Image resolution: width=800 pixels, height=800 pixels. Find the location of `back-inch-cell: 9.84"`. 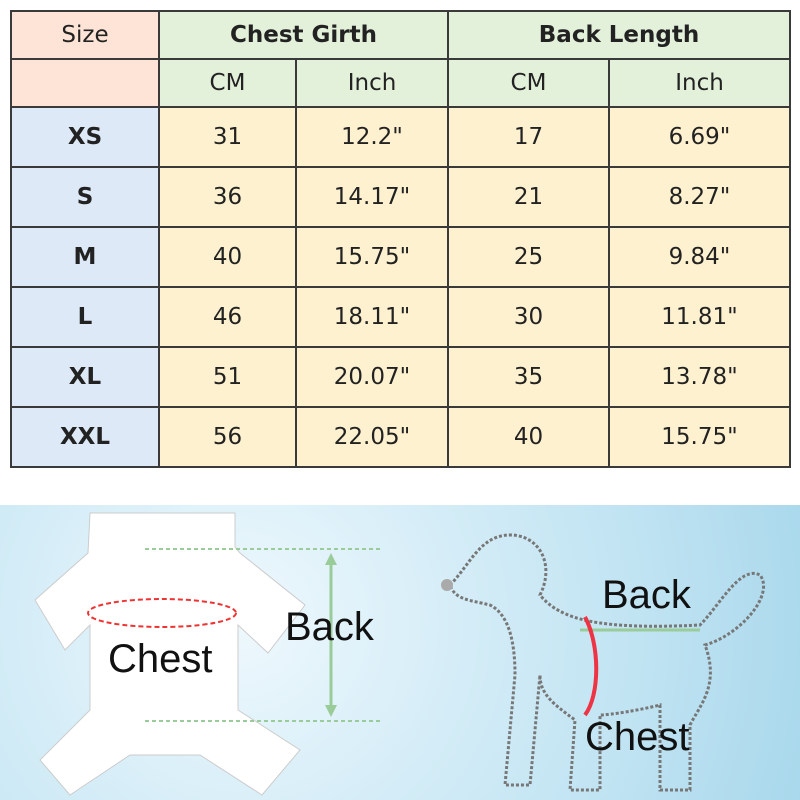

back-inch-cell: 9.84" is located at coordinates (699, 257).